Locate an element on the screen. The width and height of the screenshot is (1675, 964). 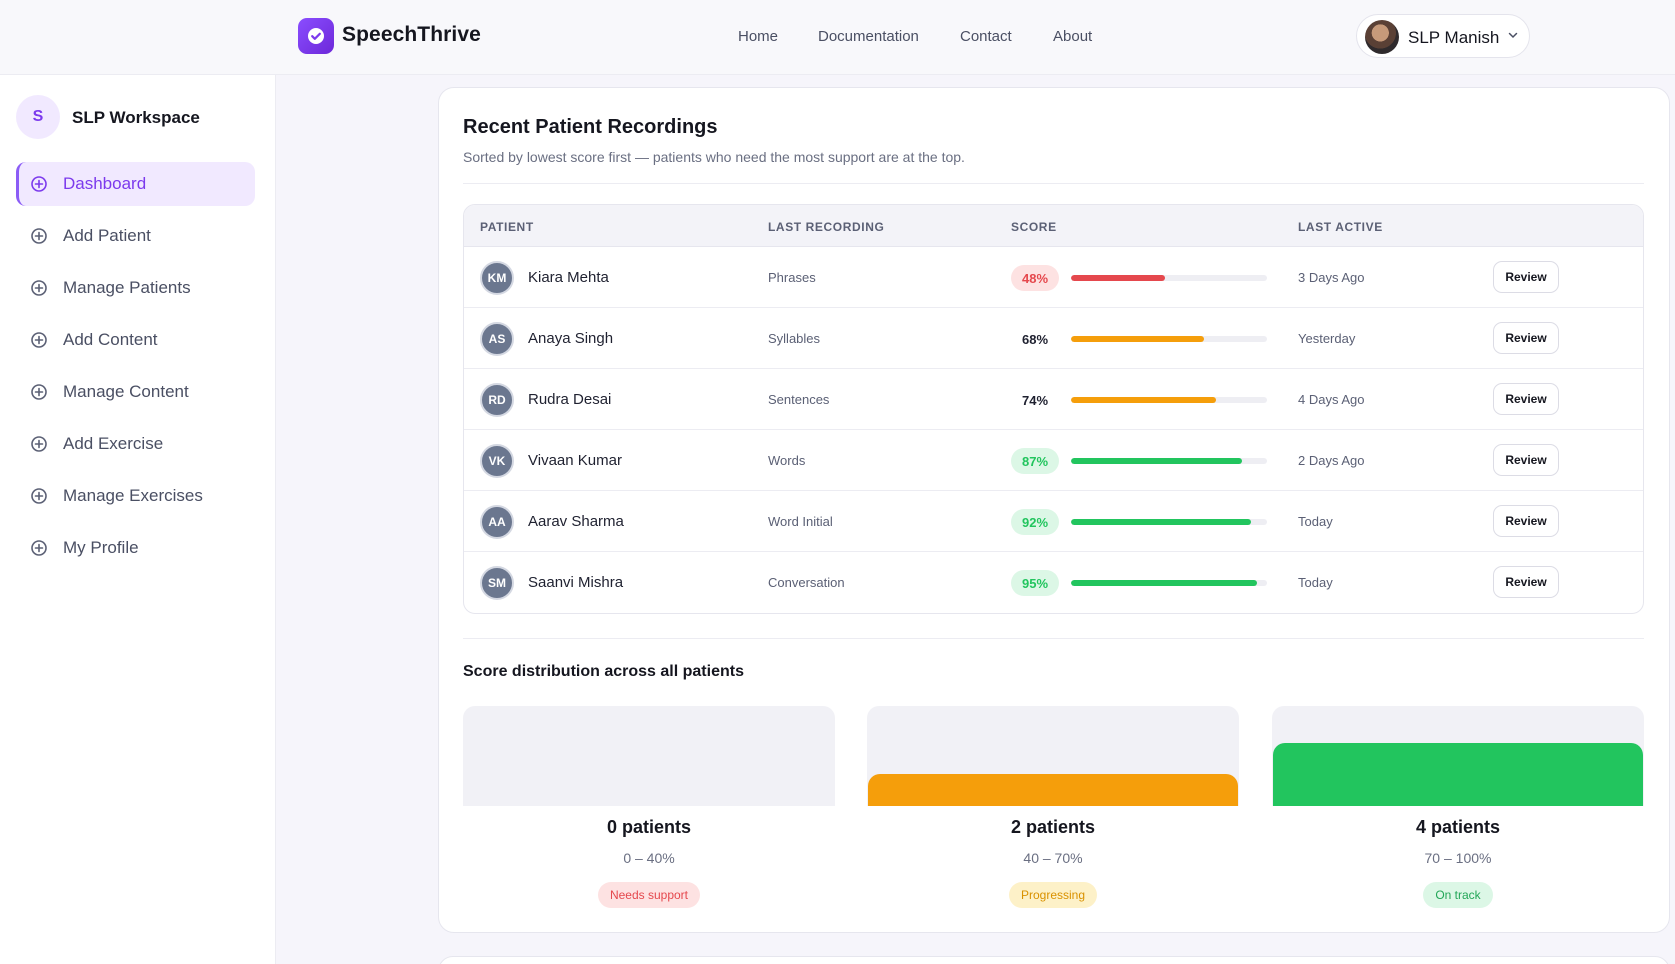
last-recording: Words is located at coordinates (787, 460).